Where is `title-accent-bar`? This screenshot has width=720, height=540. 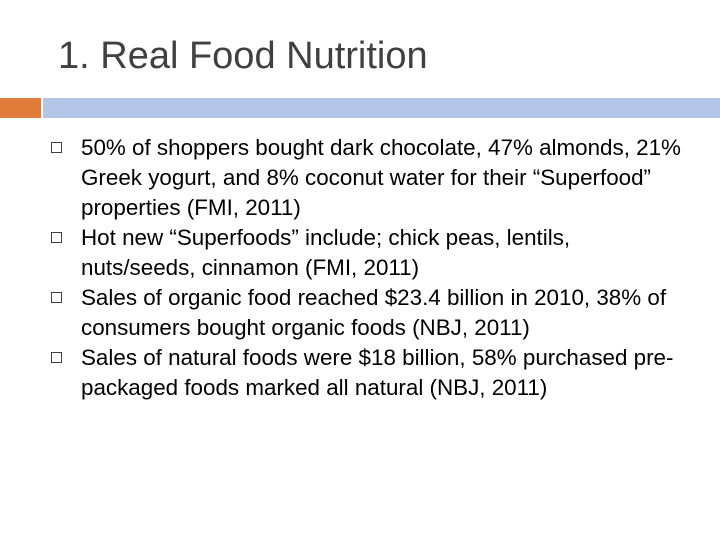
title-accent-bar is located at coordinates (20, 108).